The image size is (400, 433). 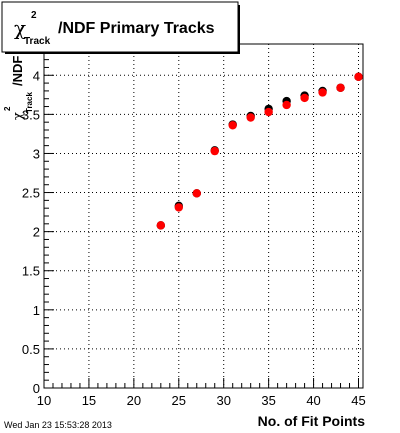 I want to click on ylabel-suffix: /NDF, so click(x=17, y=71).